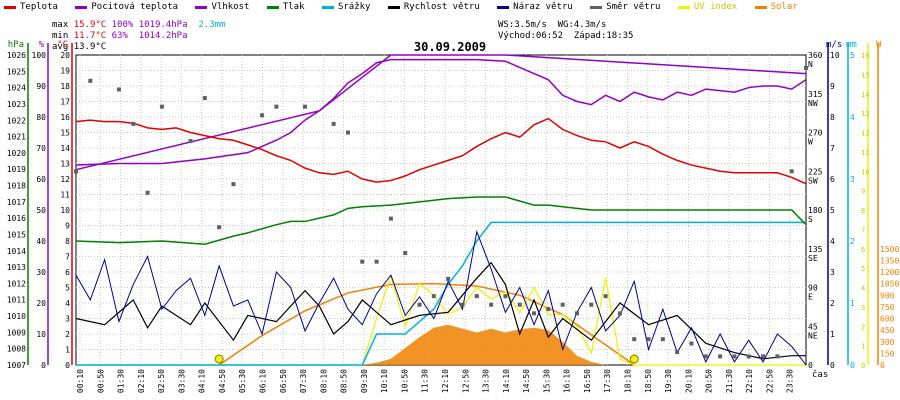  What do you see at coordinates (230, 7) in the screenshot?
I see `legend-label: Vlhkost` at bounding box center [230, 7].